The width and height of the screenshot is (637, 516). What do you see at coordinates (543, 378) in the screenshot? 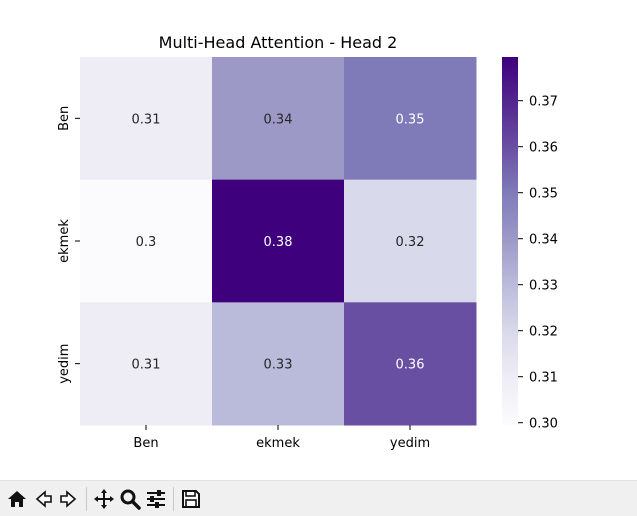
I see `colorbar-tick-label: 0.31` at bounding box center [543, 378].